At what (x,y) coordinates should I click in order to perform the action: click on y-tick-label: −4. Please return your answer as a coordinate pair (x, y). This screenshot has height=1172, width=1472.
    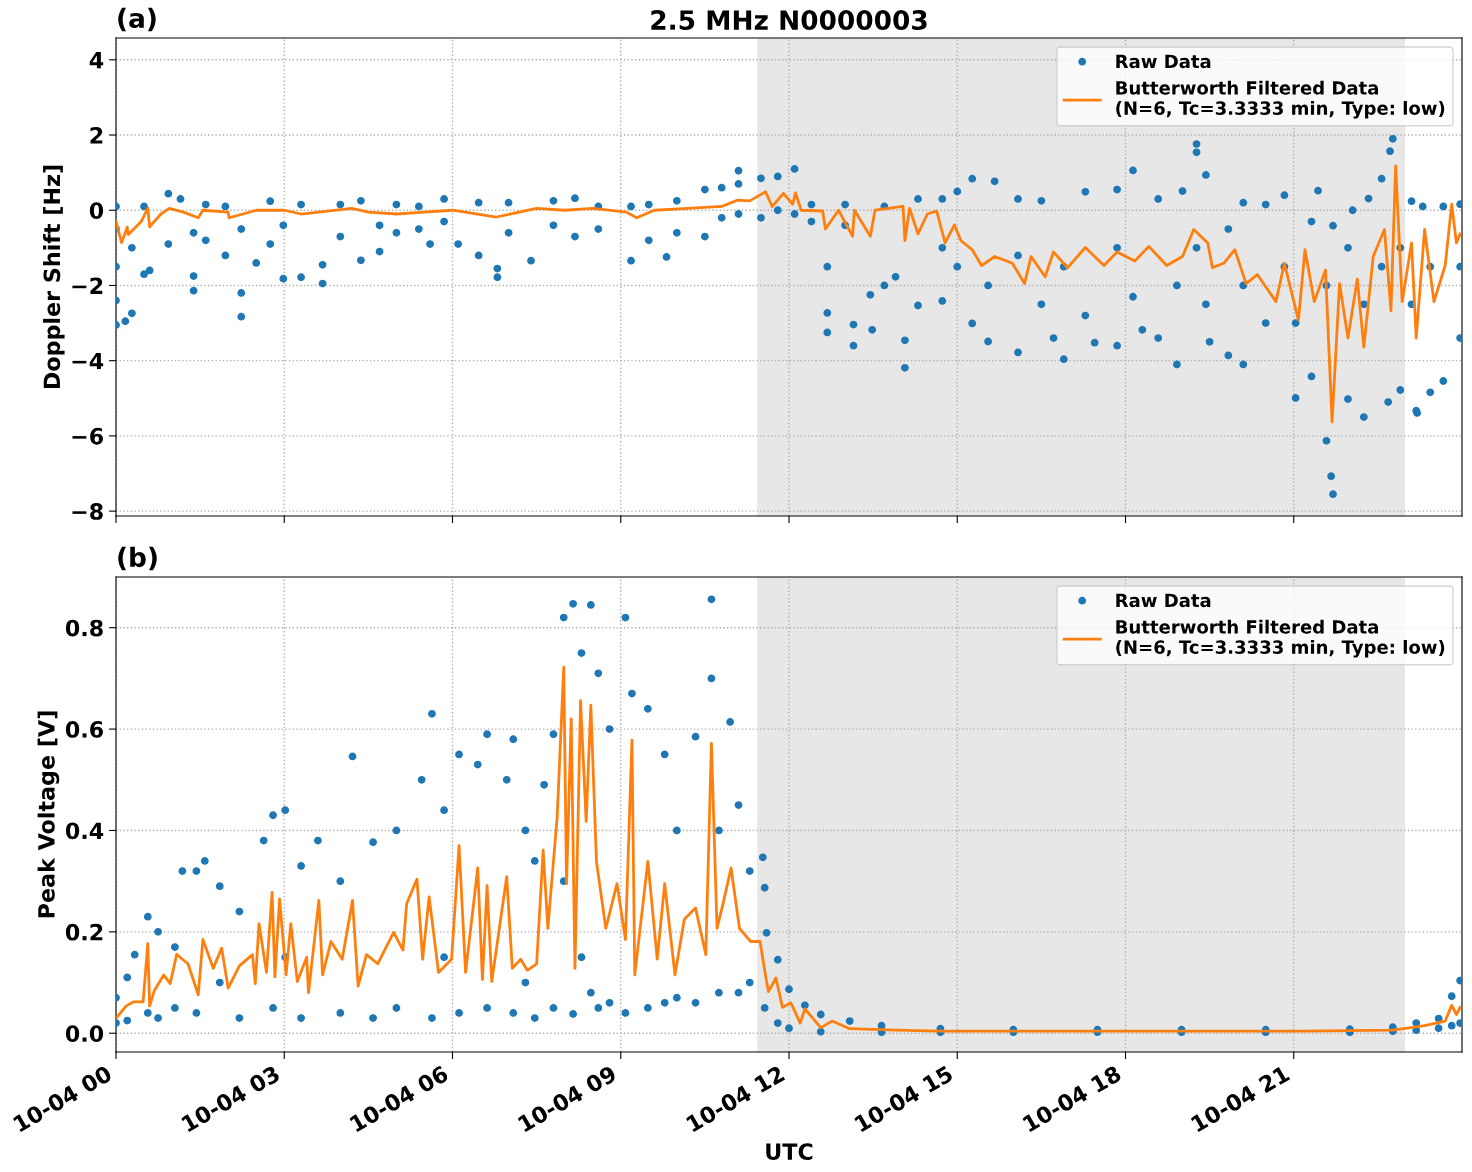
    Looking at the image, I should click on (88, 361).